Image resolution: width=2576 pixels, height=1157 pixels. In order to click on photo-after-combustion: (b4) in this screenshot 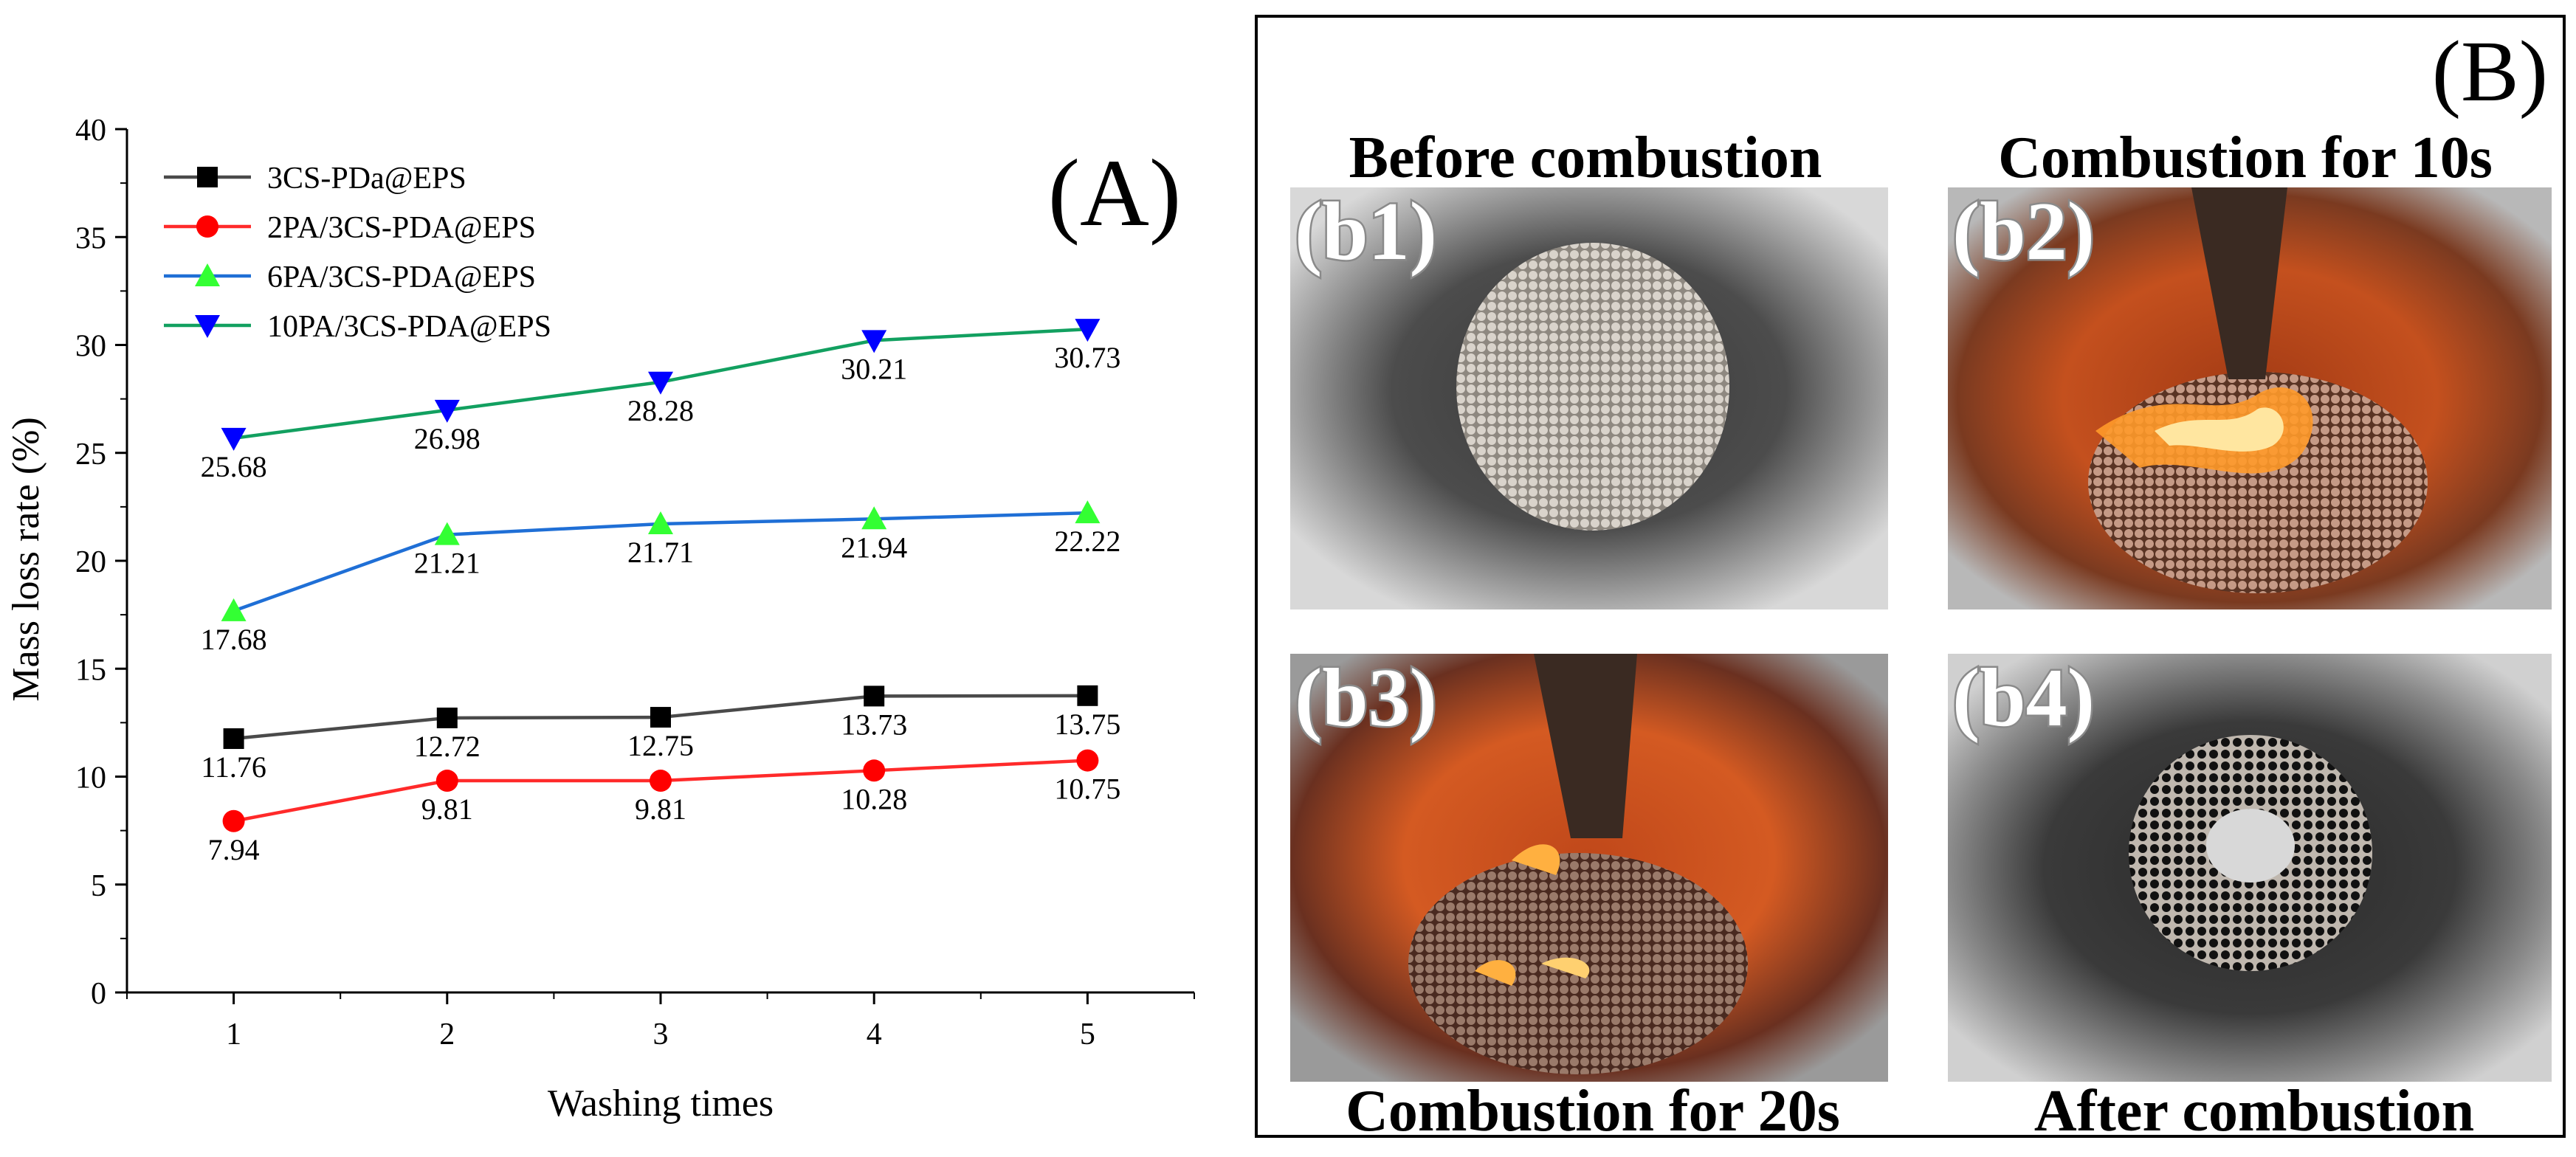, I will do `click(2250, 868)`.